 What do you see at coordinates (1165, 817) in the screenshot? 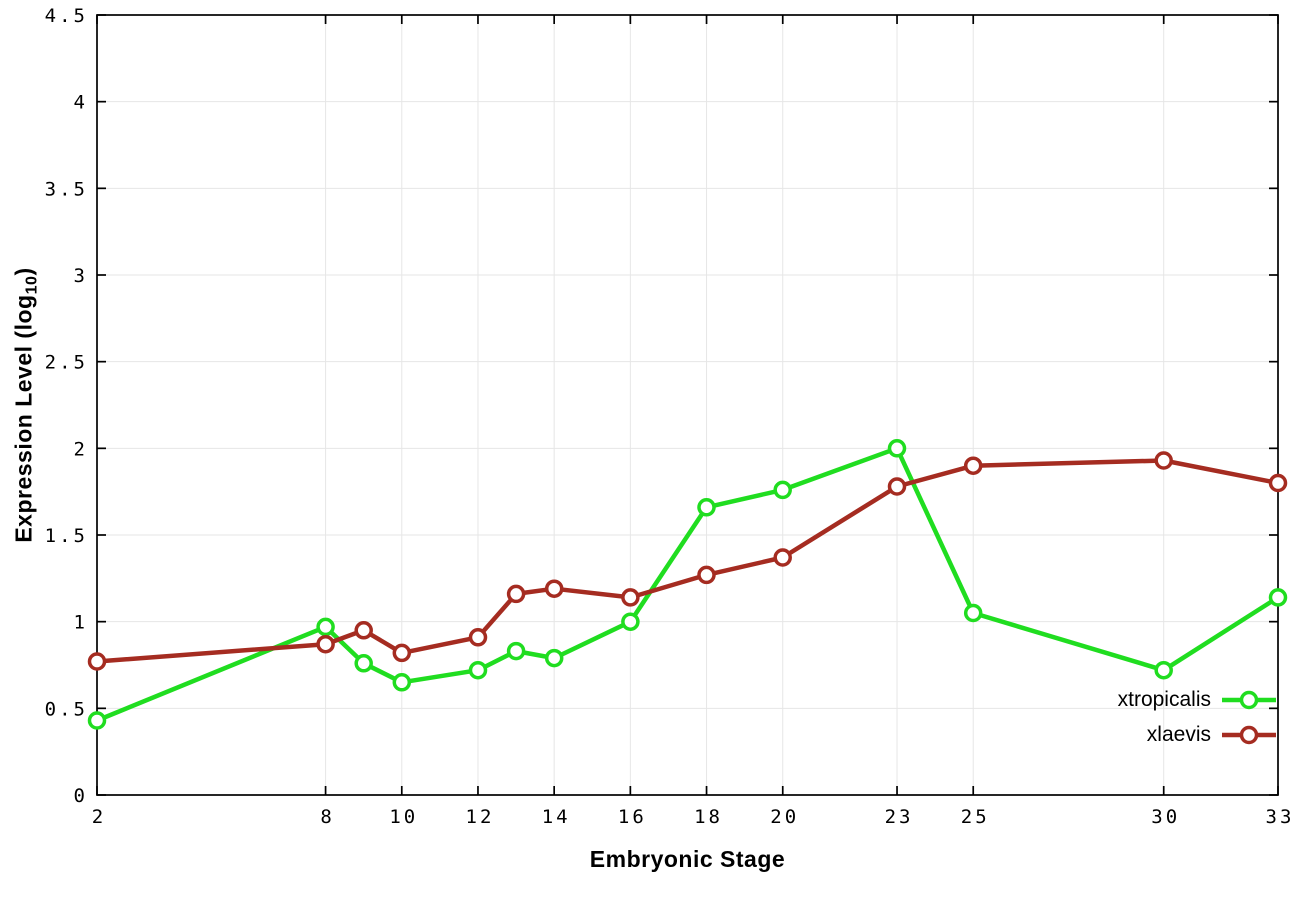
I see `x-tick-label: 30` at bounding box center [1165, 817].